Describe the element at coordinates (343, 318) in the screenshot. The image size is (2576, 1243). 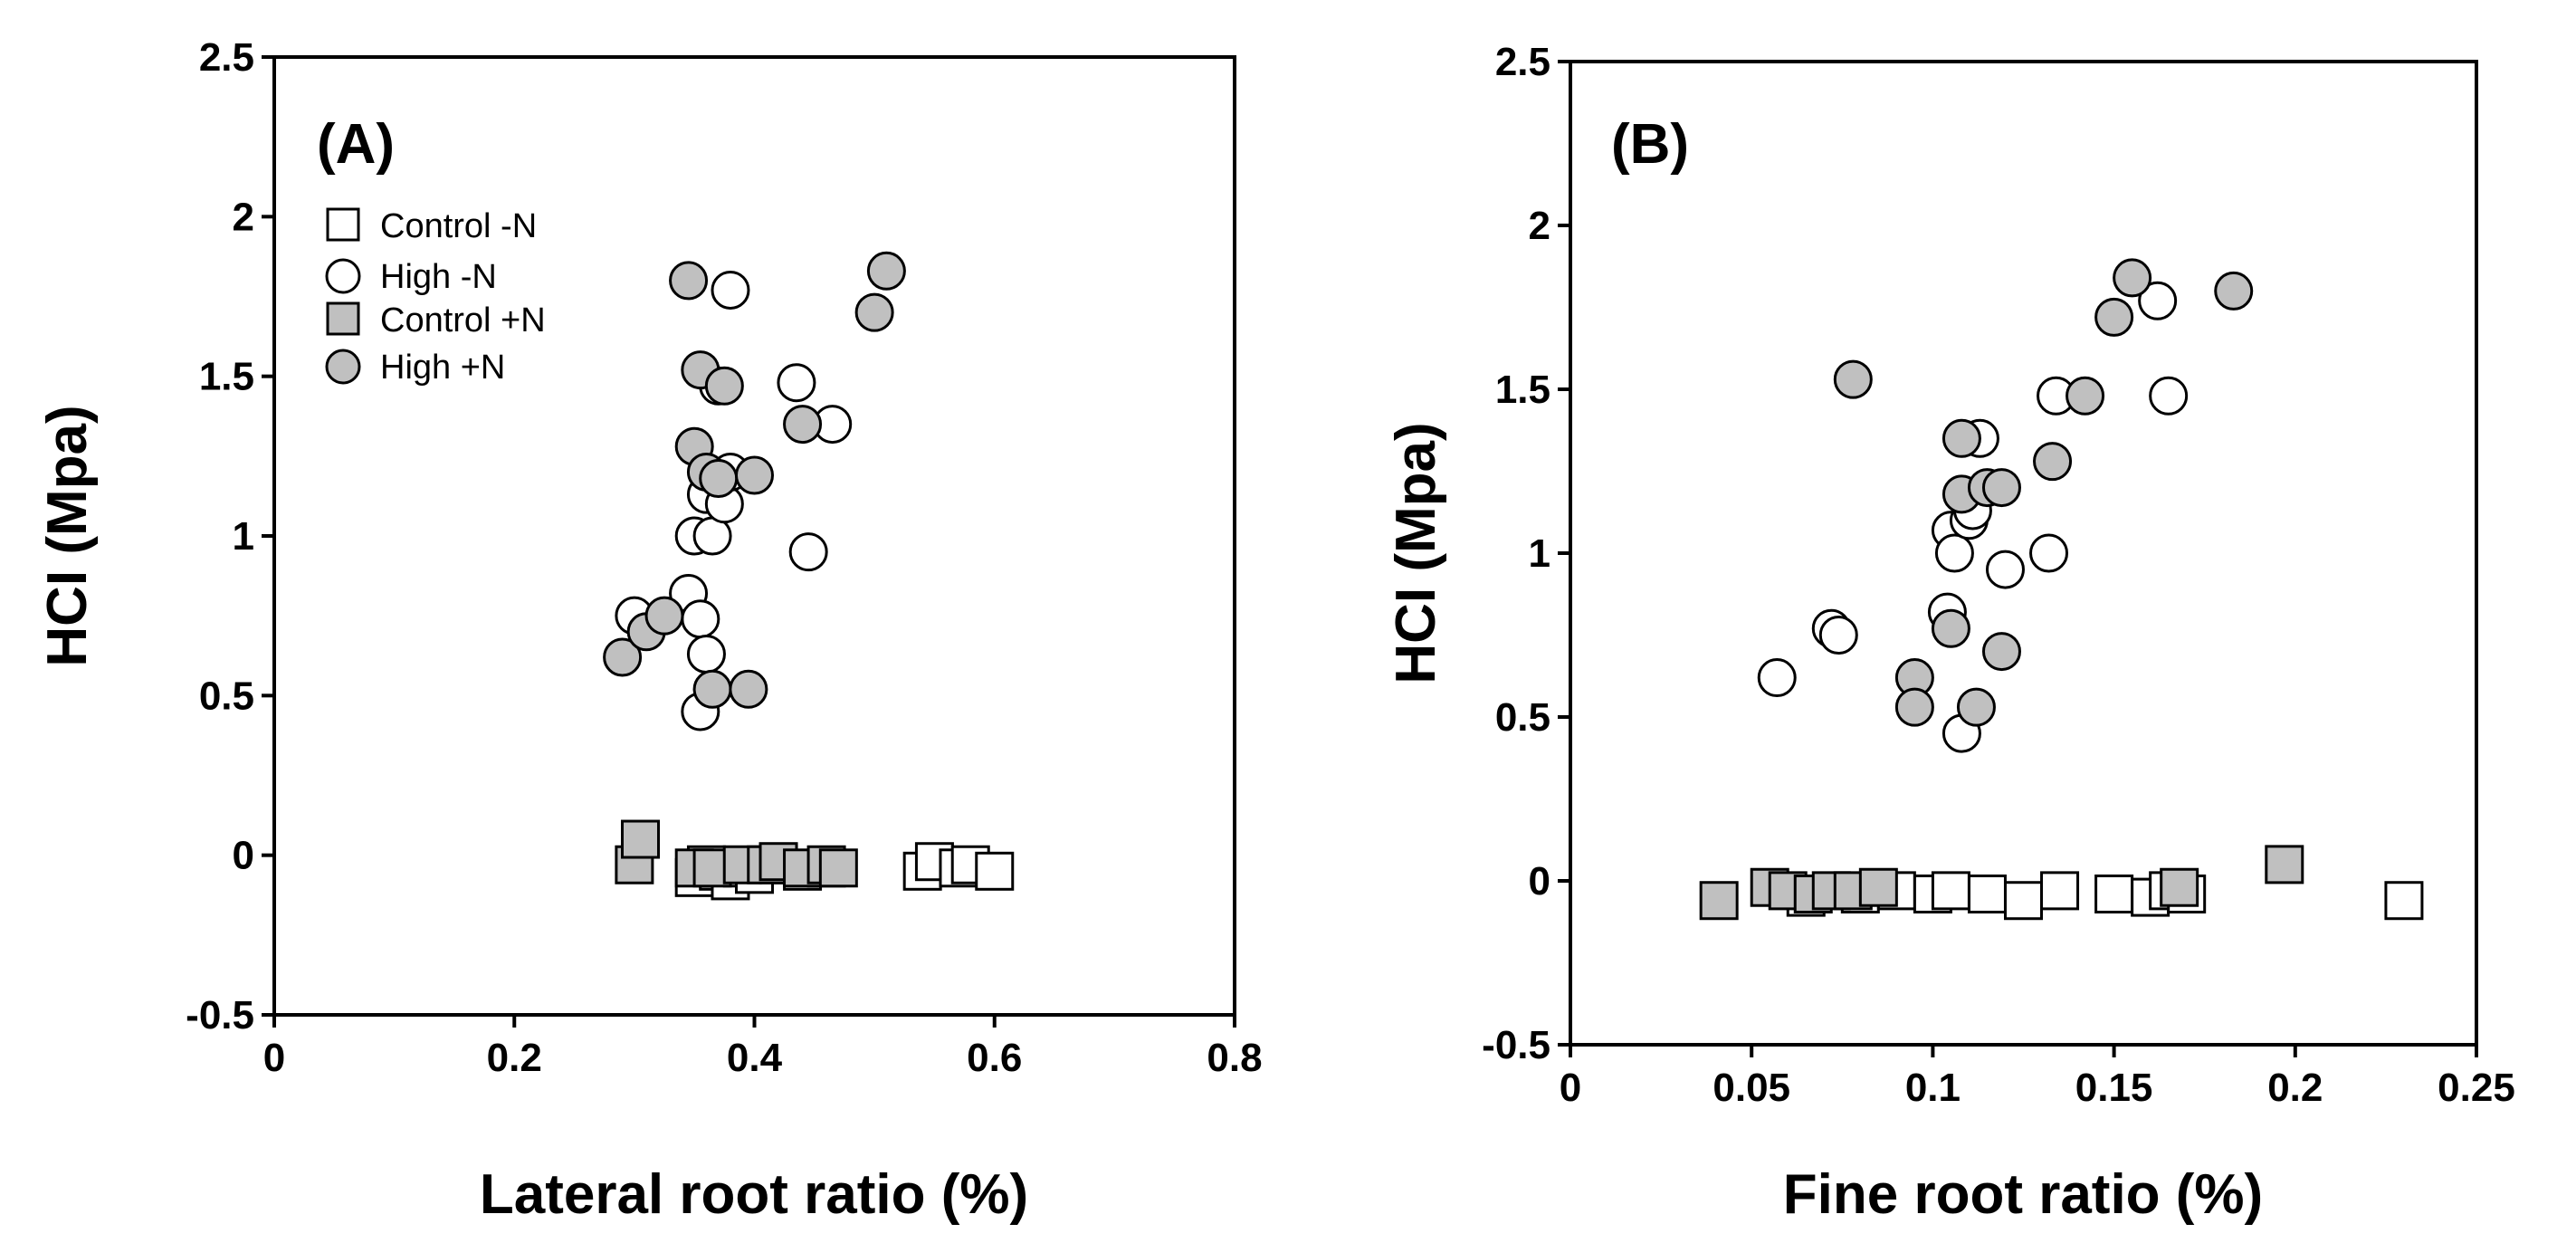
I see `legend-marker-control-plus-n` at that location.